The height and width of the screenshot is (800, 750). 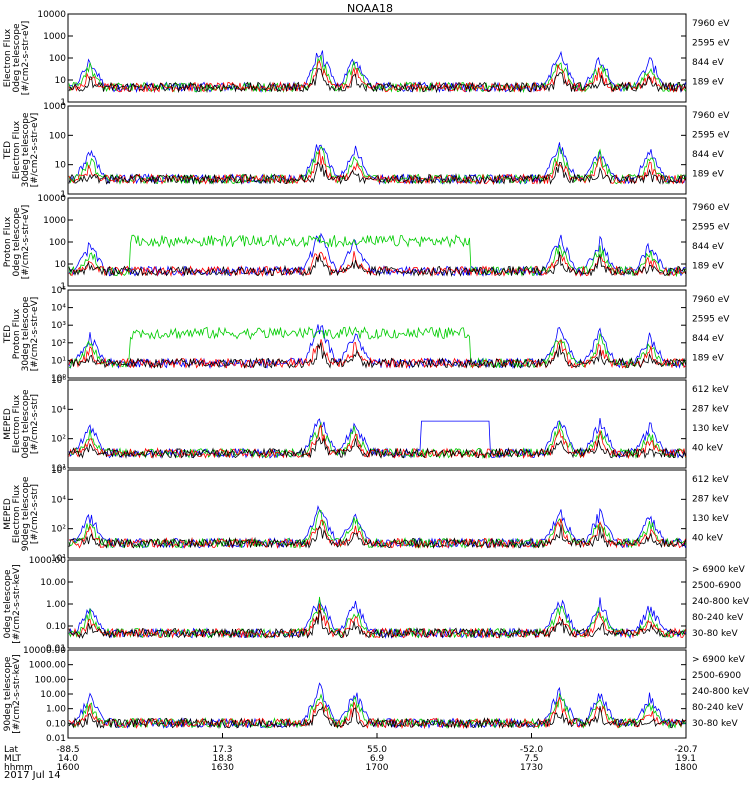 I want to click on legend-entry: 80-240 keV, so click(x=718, y=618).